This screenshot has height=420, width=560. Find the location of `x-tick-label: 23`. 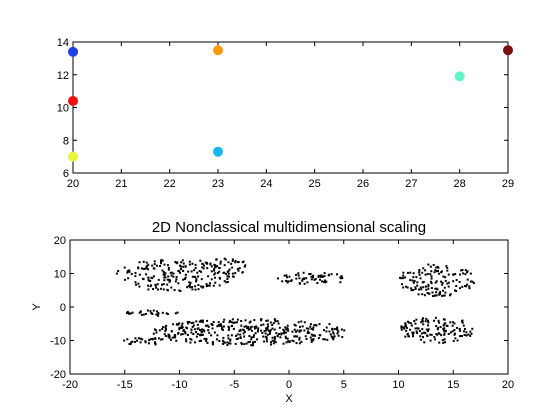

x-tick-label: 23 is located at coordinates (218, 184).